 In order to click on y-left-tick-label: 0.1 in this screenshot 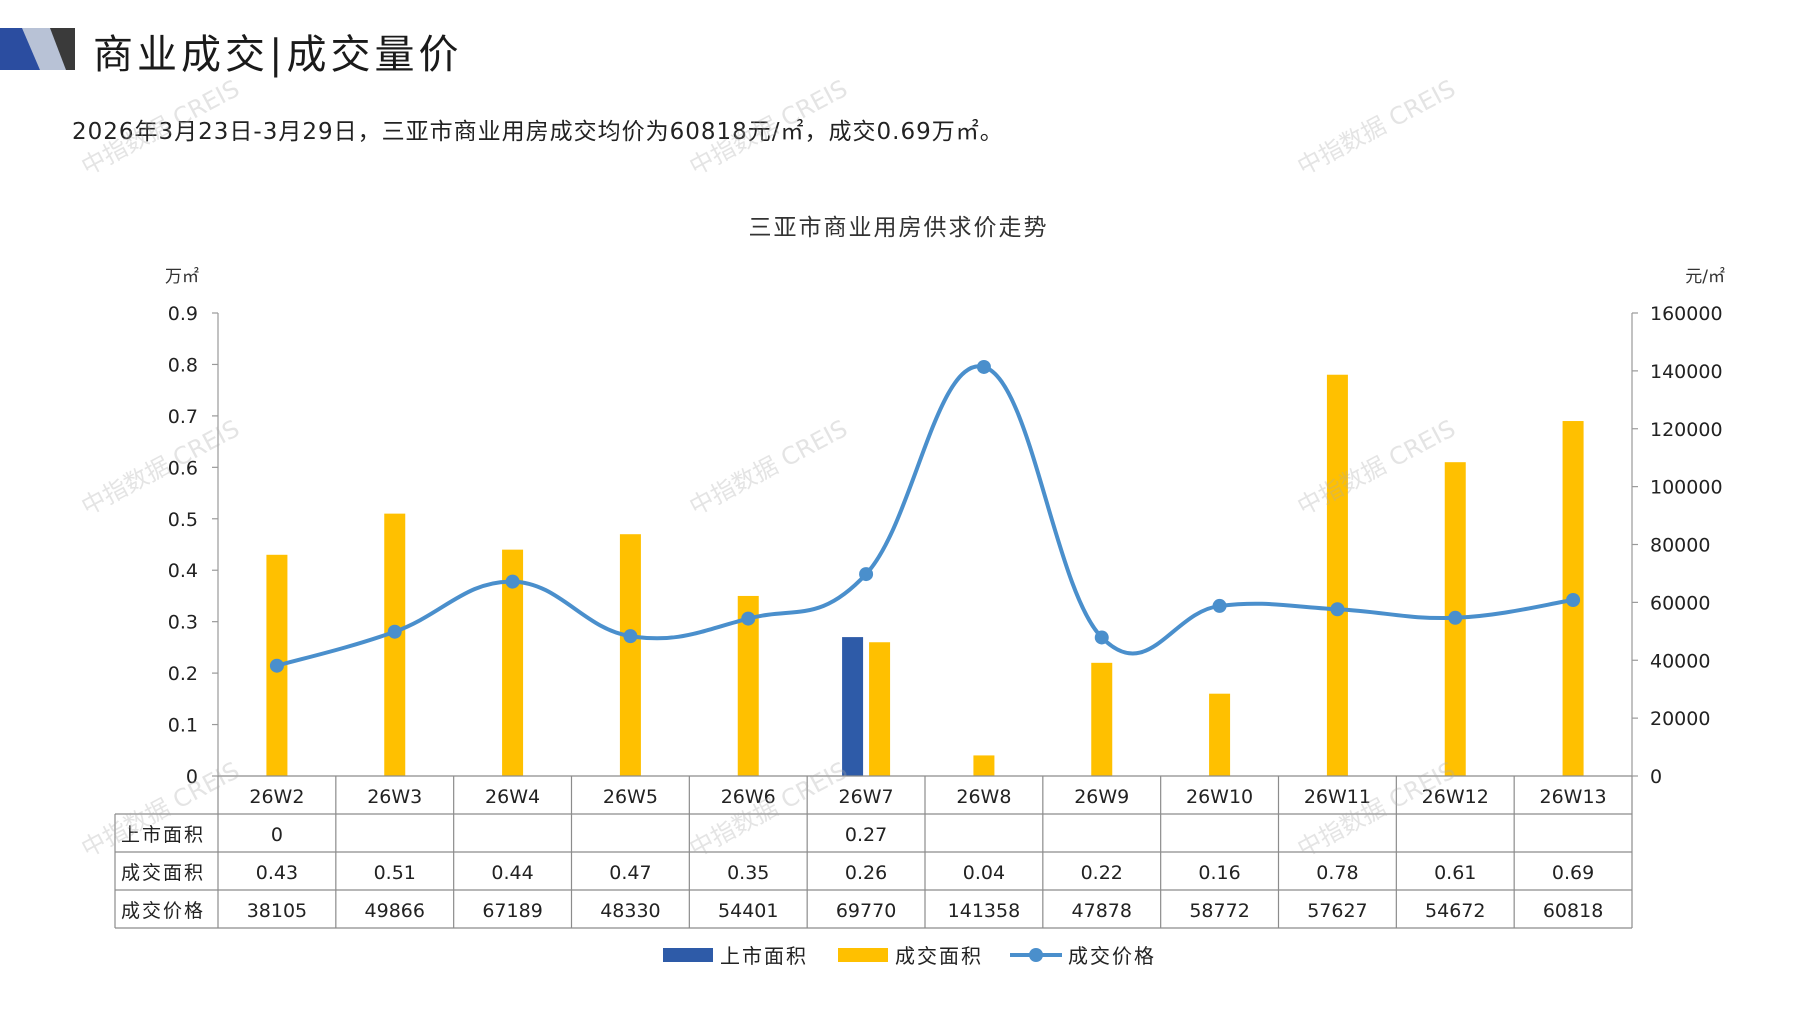, I will do `click(183, 726)`.